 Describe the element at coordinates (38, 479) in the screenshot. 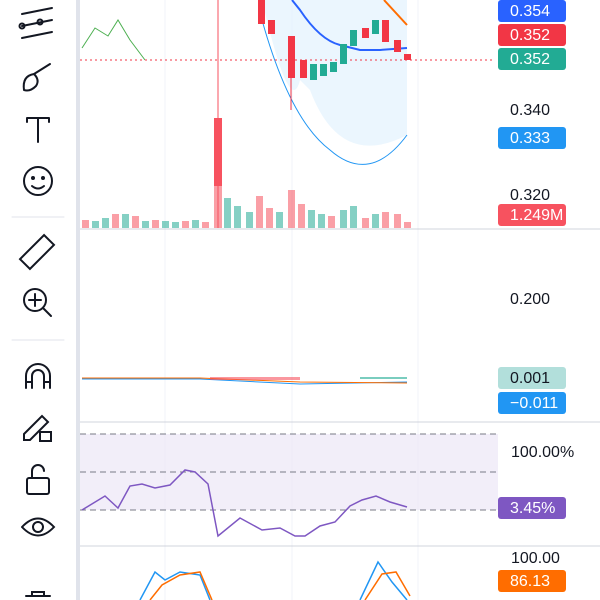

I see `unlock-tool` at that location.